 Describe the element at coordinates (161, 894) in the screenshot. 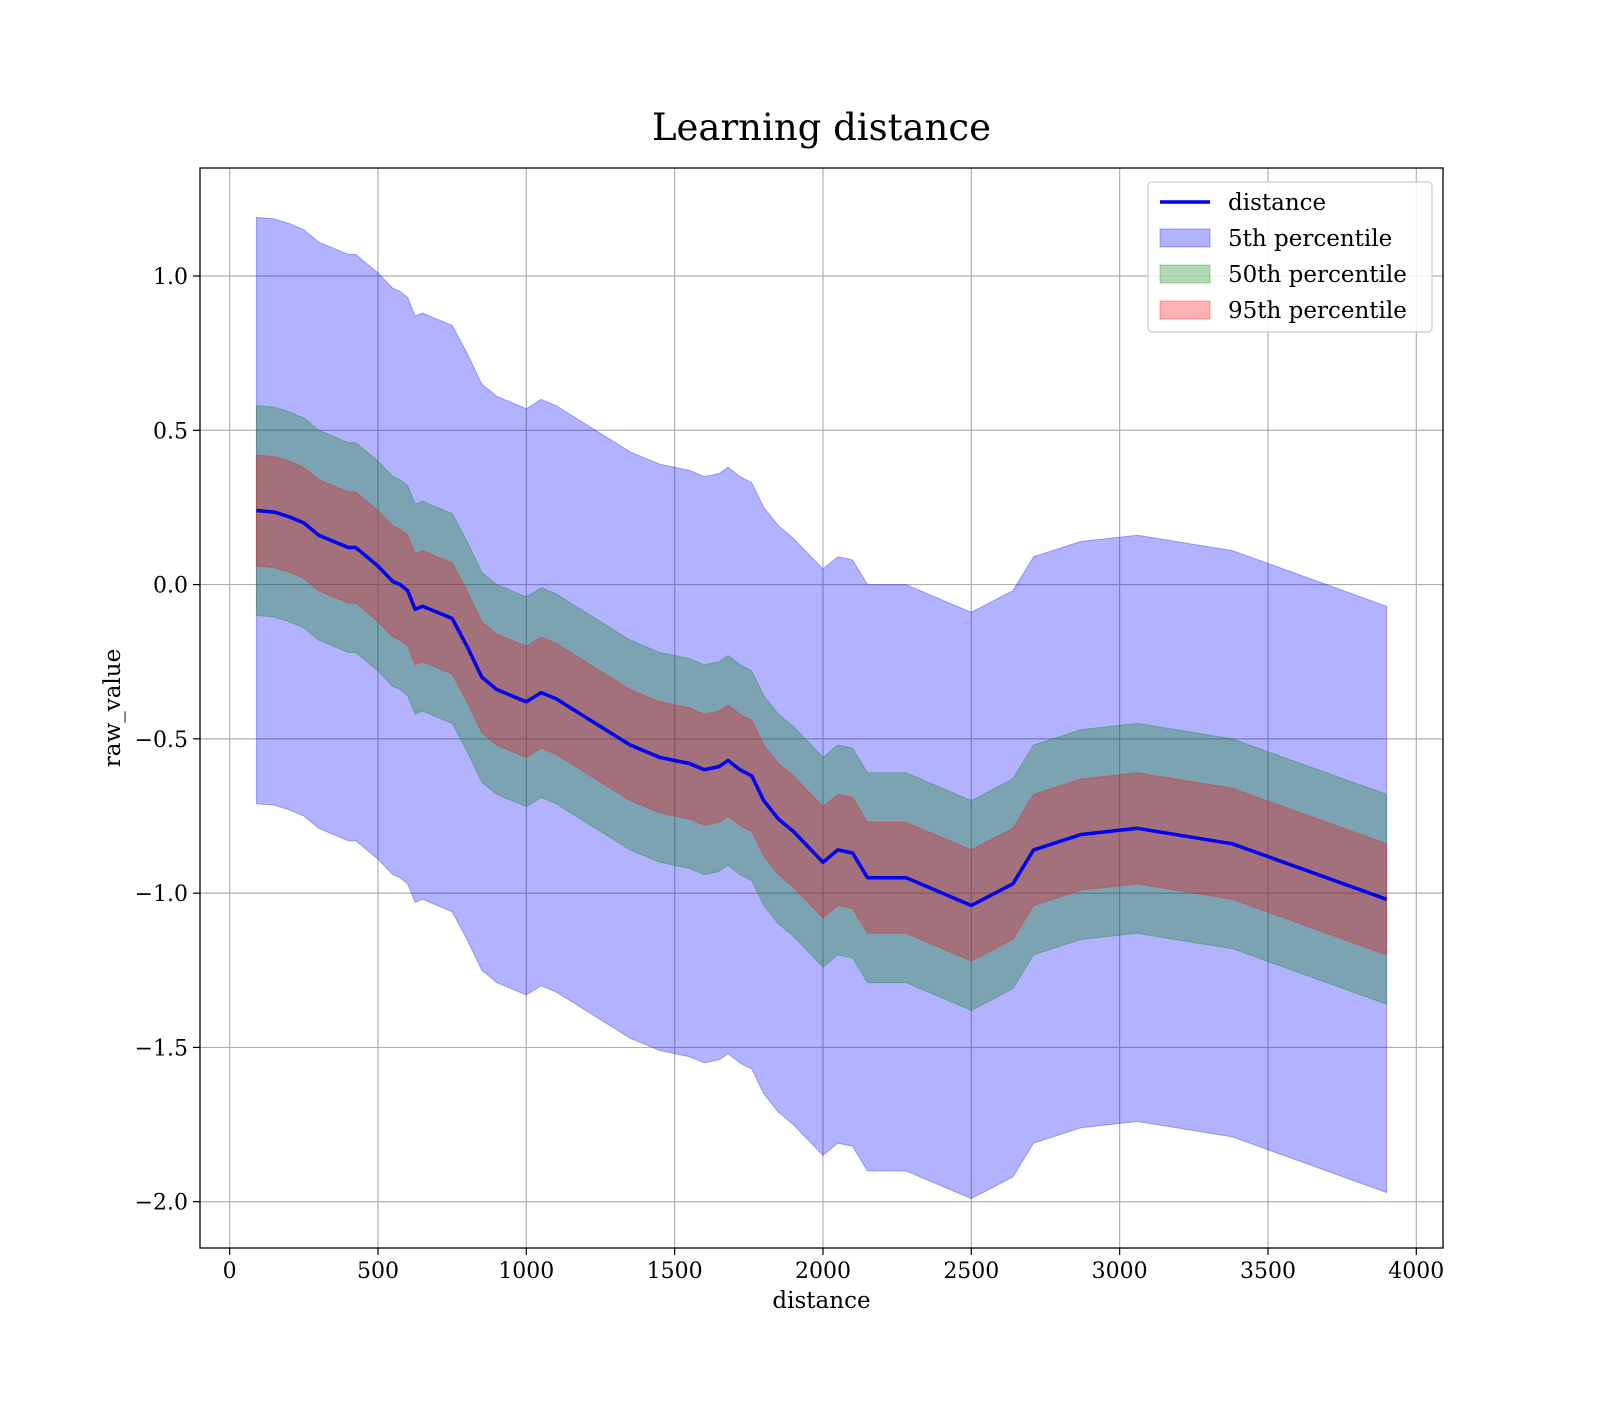

I see `y-tick-label: −1.0` at that location.